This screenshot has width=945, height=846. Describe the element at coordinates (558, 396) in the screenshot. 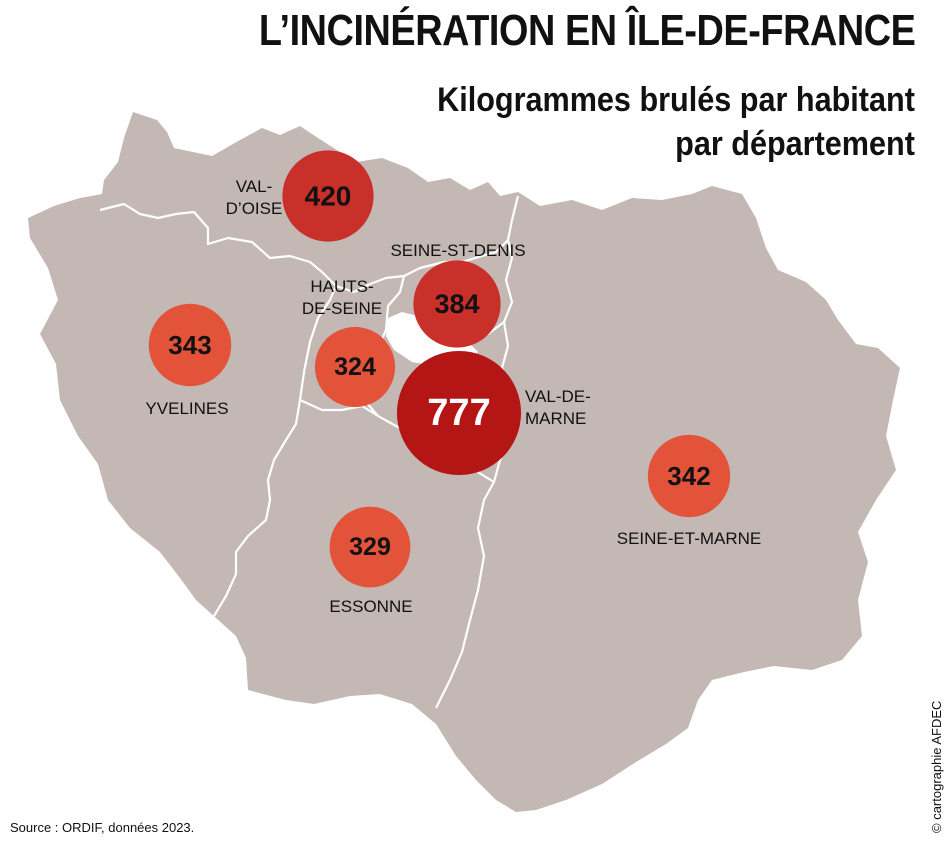

I see `label-val-de-marne-line-1: VAL-DE-` at that location.